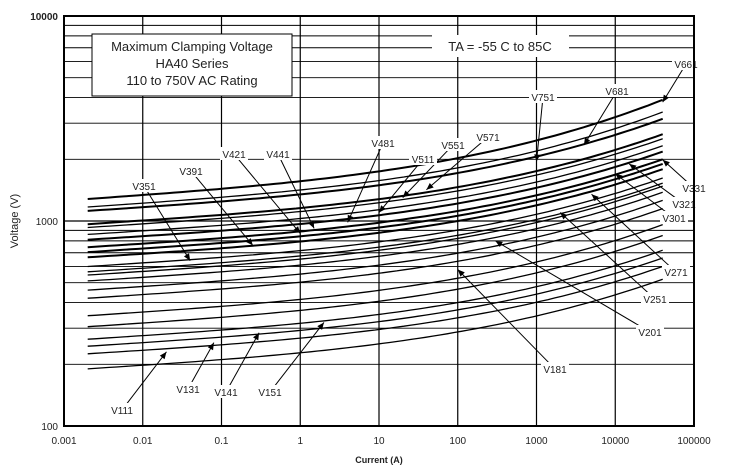 Image resolution: width=735 pixels, height=465 pixels. What do you see at coordinates (461, 273) in the screenshot?
I see `arrowhead-v181` at bounding box center [461, 273].